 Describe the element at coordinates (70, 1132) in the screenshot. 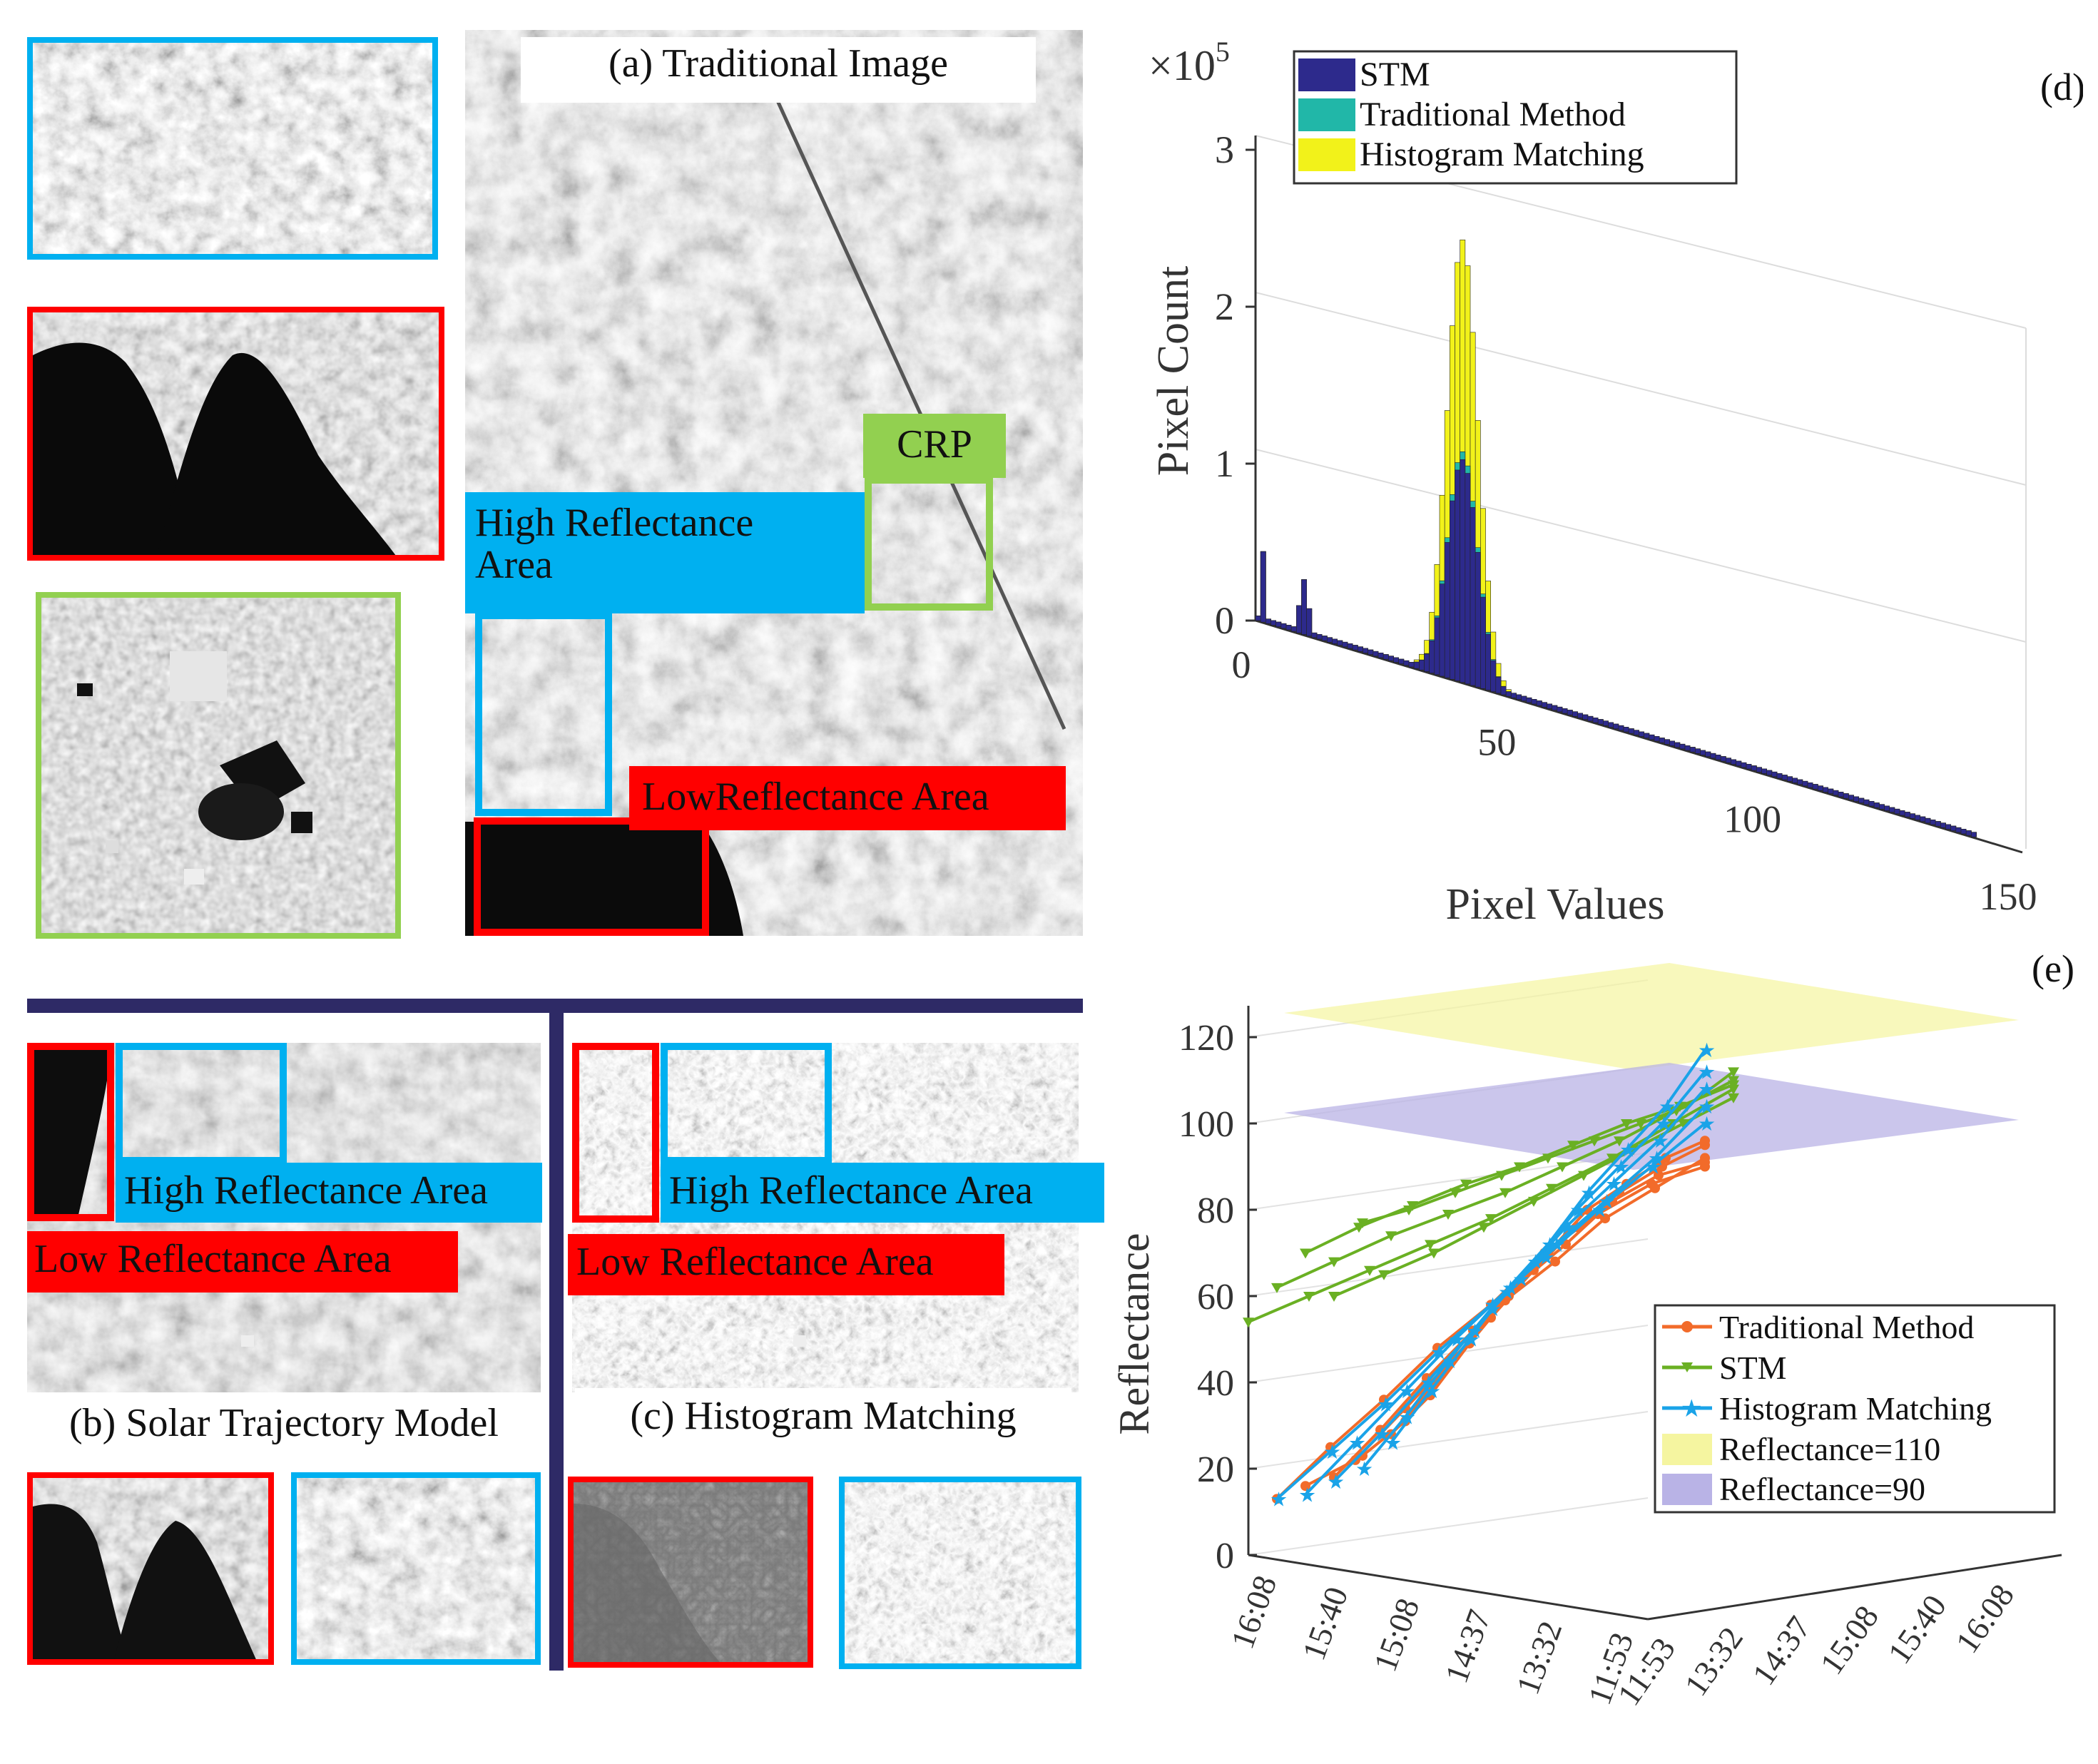

I see `panel-b-low-box` at that location.